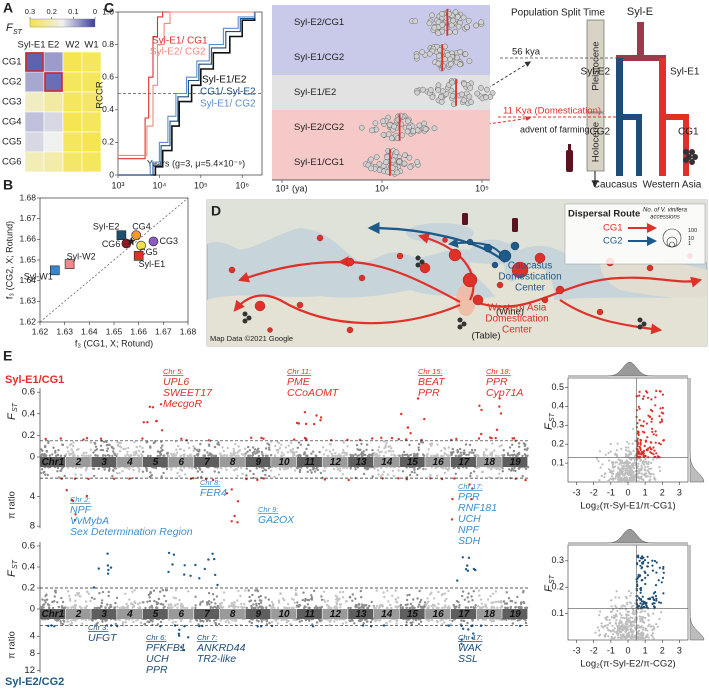 This screenshot has width=709, height=689. I want to click on x-tick-label: 0, so click(627, 650).